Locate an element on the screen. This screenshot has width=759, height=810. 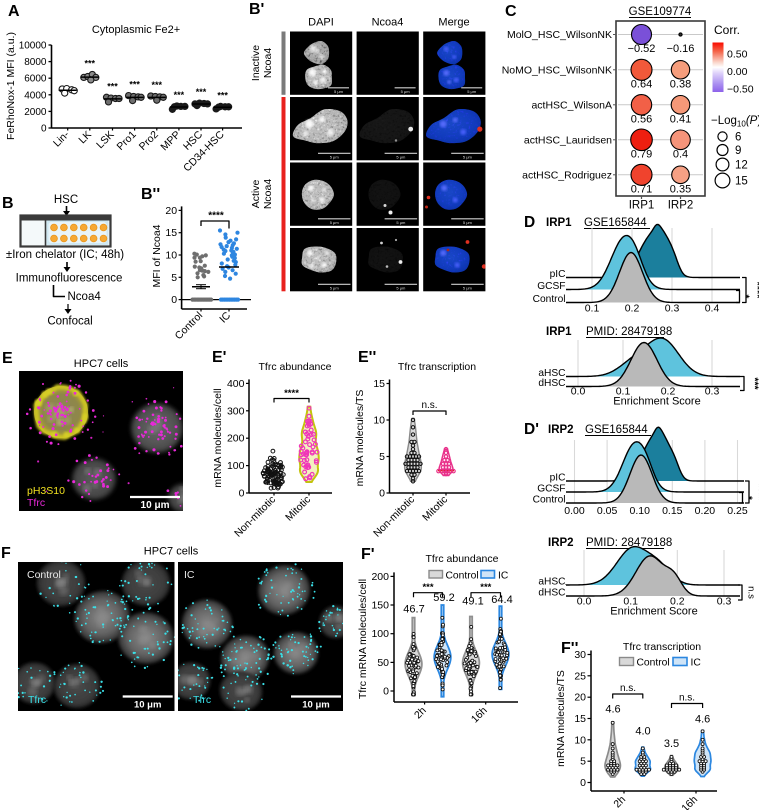
svg-text: F'' is located at coordinates (569, 648).